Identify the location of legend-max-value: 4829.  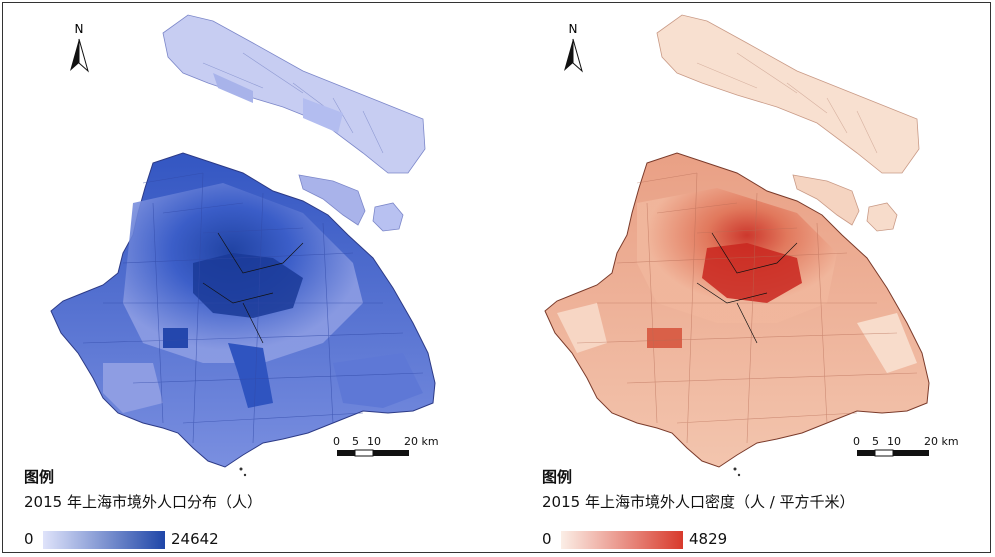
(708, 539).